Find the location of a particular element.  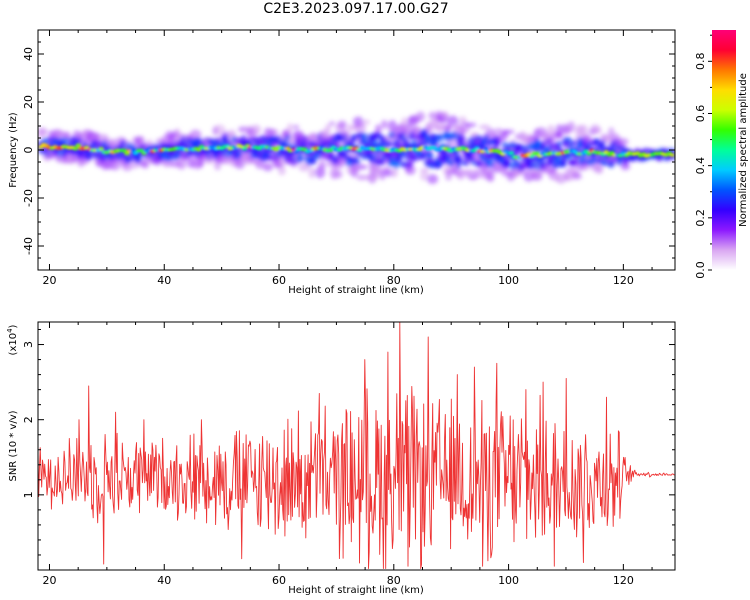

colorbar-tick-label: 0.8 is located at coordinates (700, 62).